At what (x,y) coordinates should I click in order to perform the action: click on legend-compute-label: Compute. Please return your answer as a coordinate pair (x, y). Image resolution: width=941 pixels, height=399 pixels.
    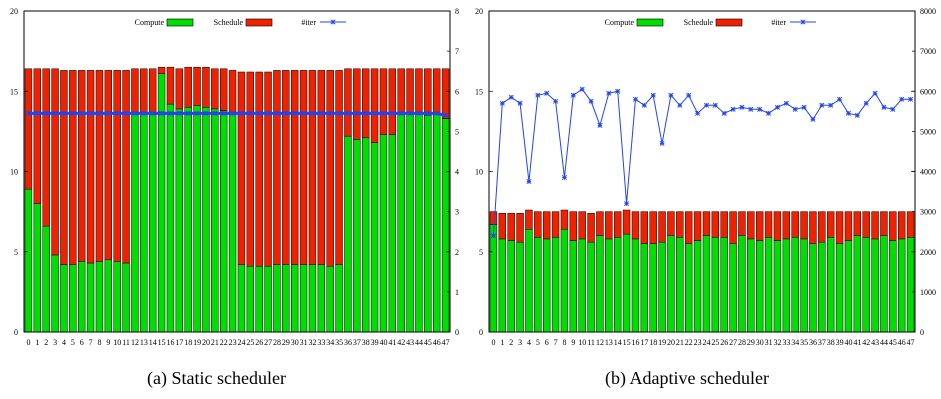
    Looking at the image, I should click on (150, 22).